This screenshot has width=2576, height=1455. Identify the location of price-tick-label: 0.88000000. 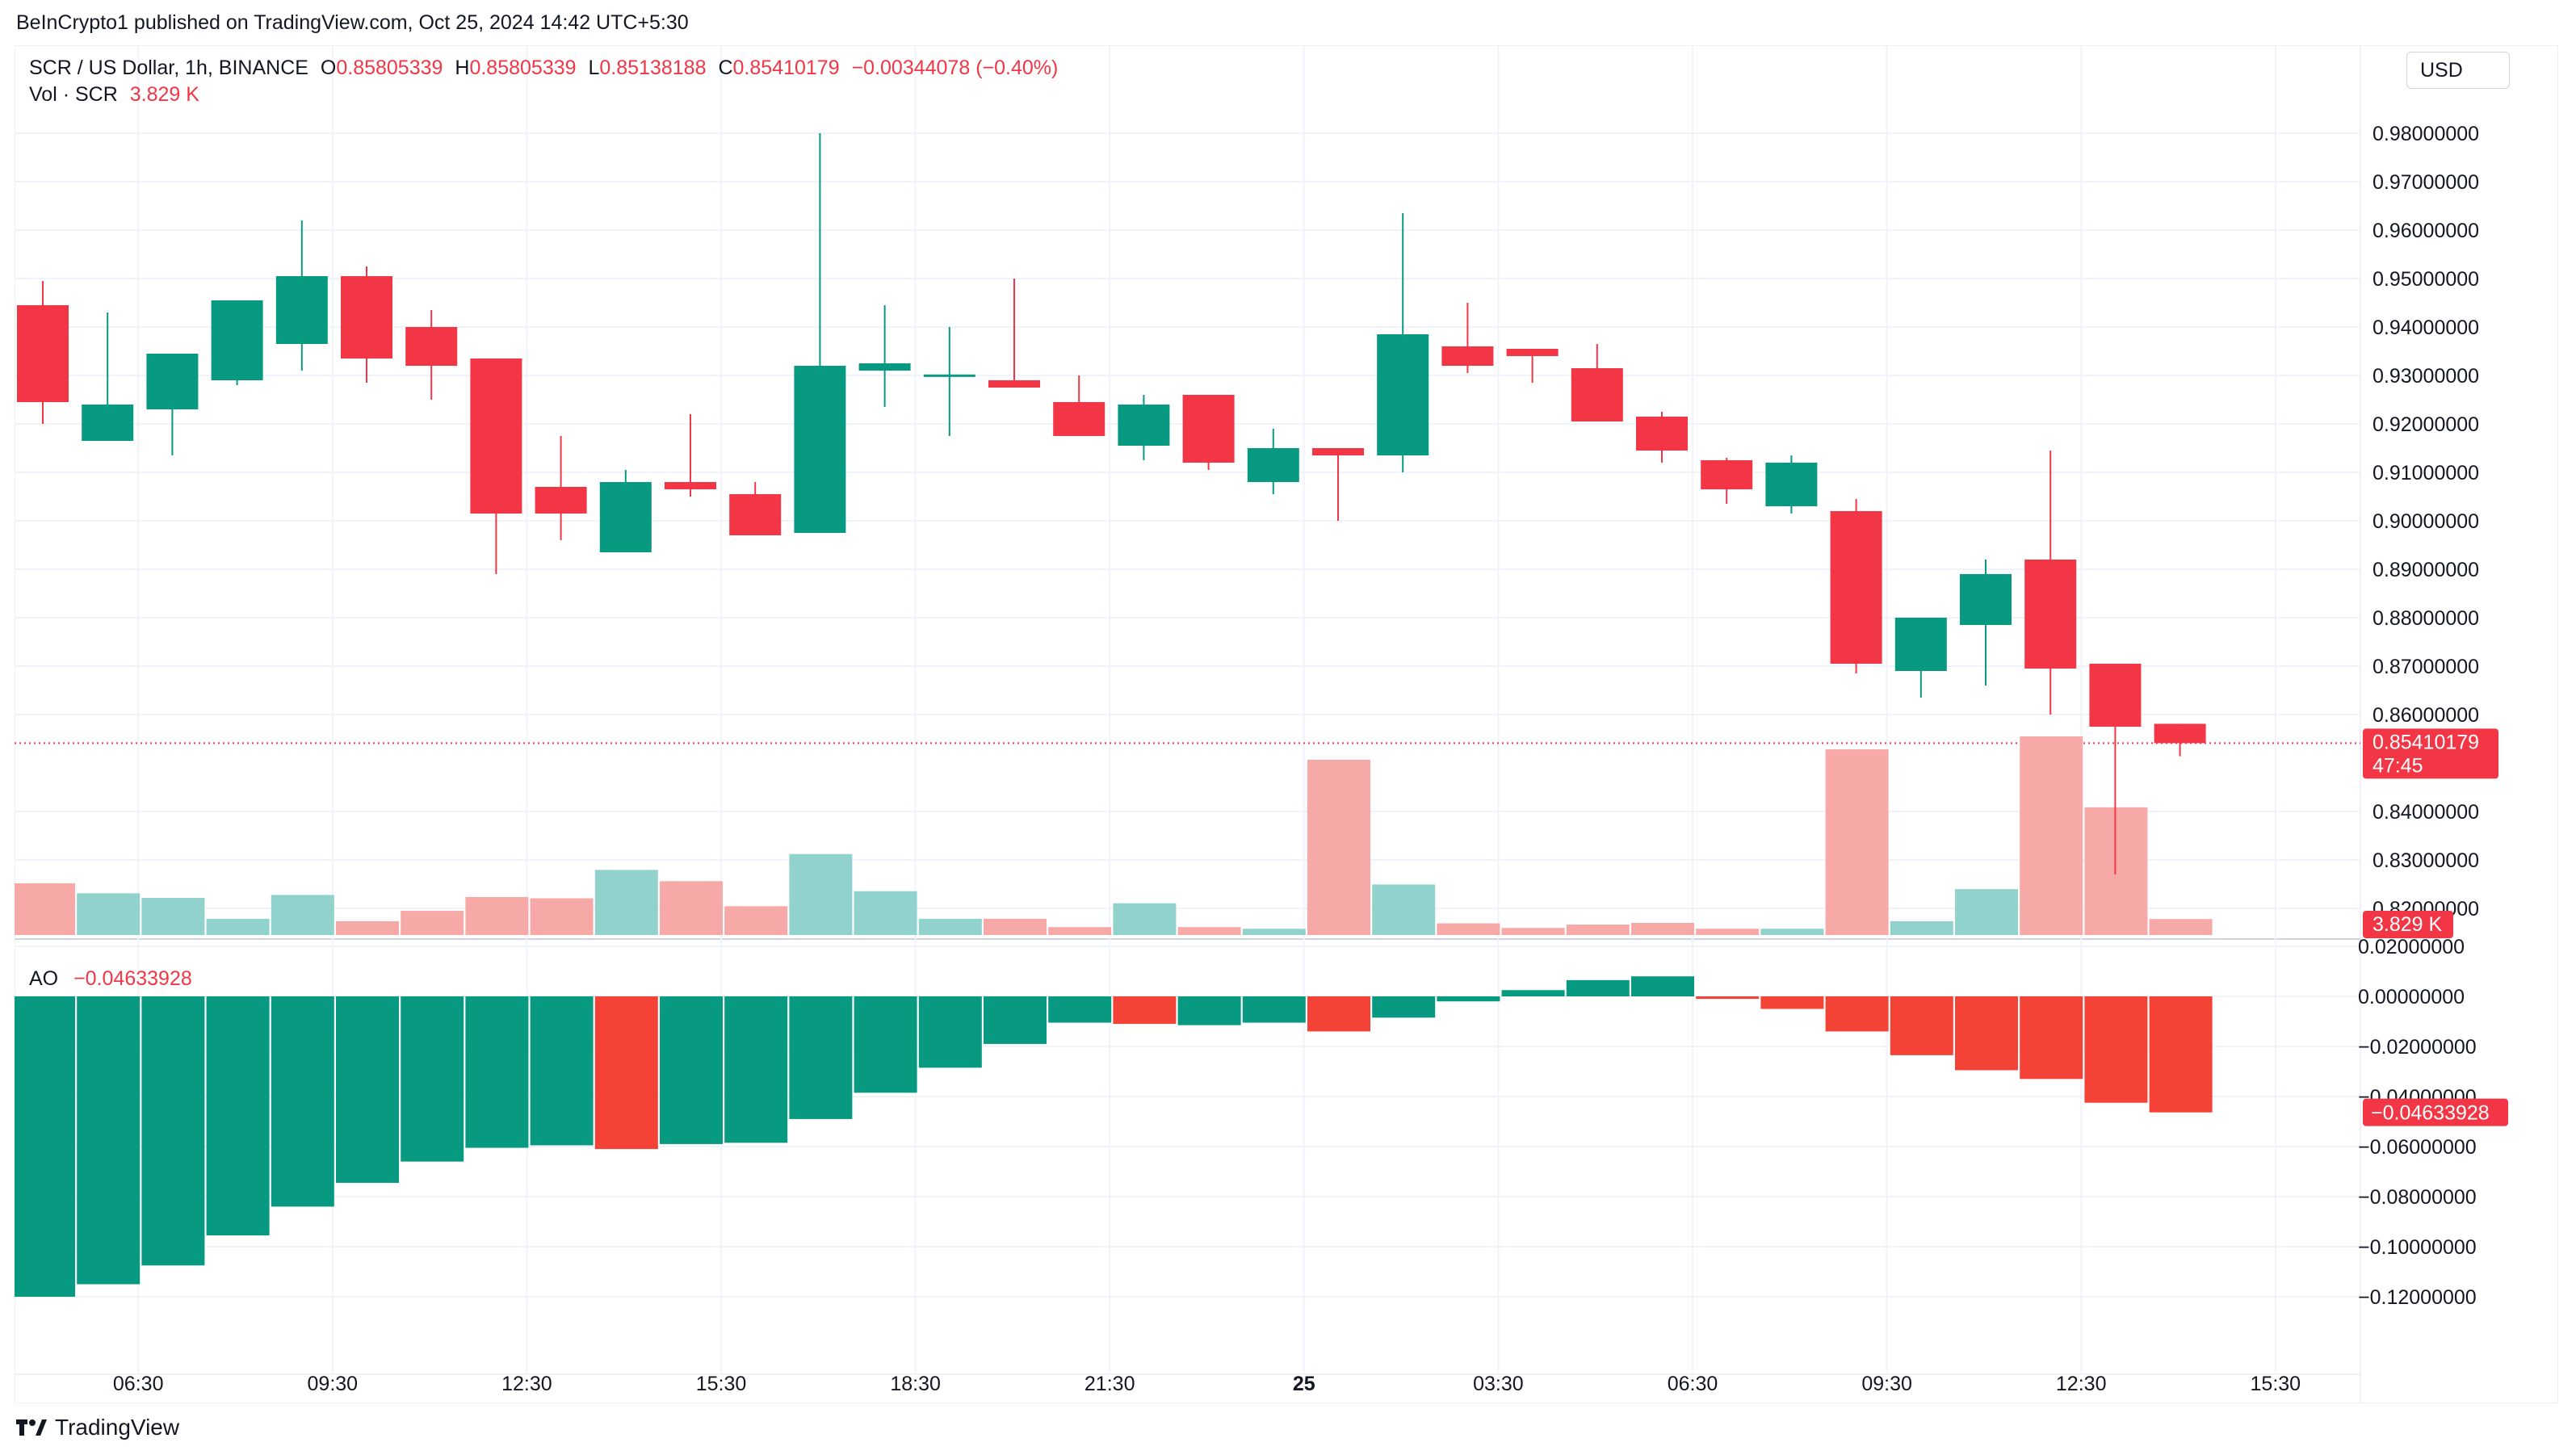
(2426, 618).